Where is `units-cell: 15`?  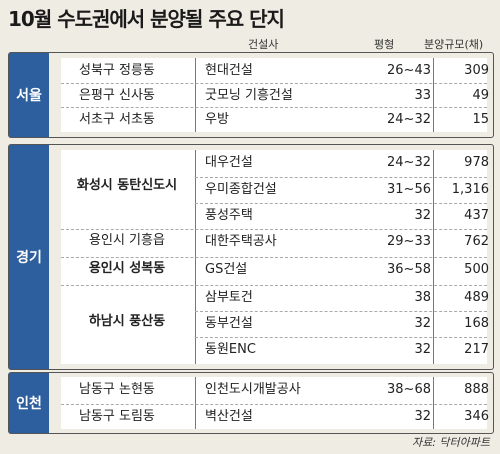 units-cell: 15 is located at coordinates (480, 119).